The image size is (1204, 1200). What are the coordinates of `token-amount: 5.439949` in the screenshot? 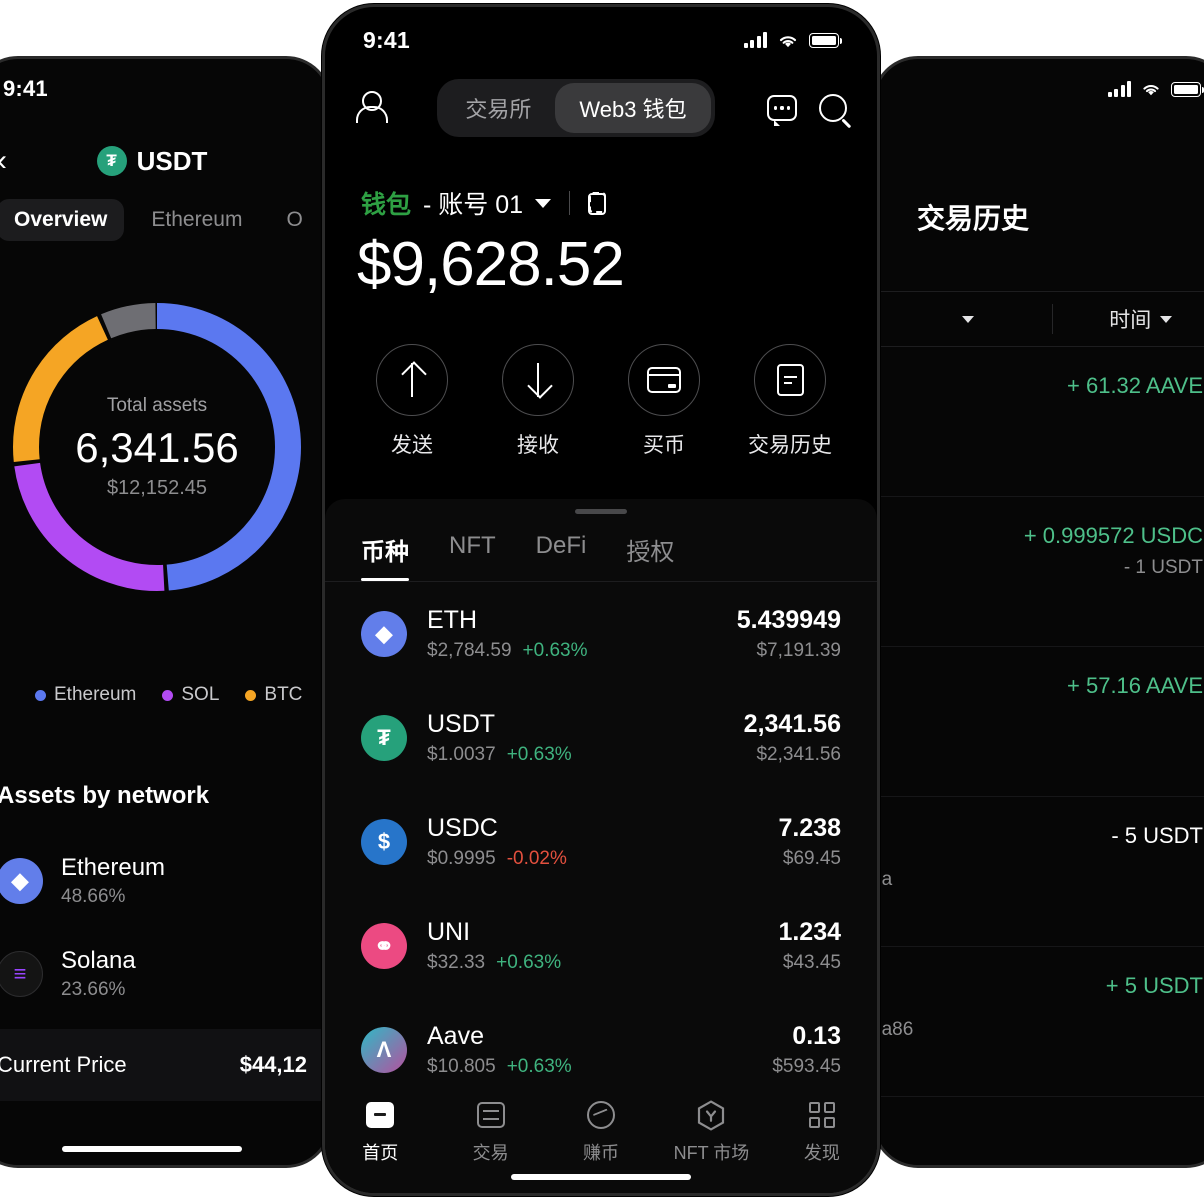 It's located at (788, 620).